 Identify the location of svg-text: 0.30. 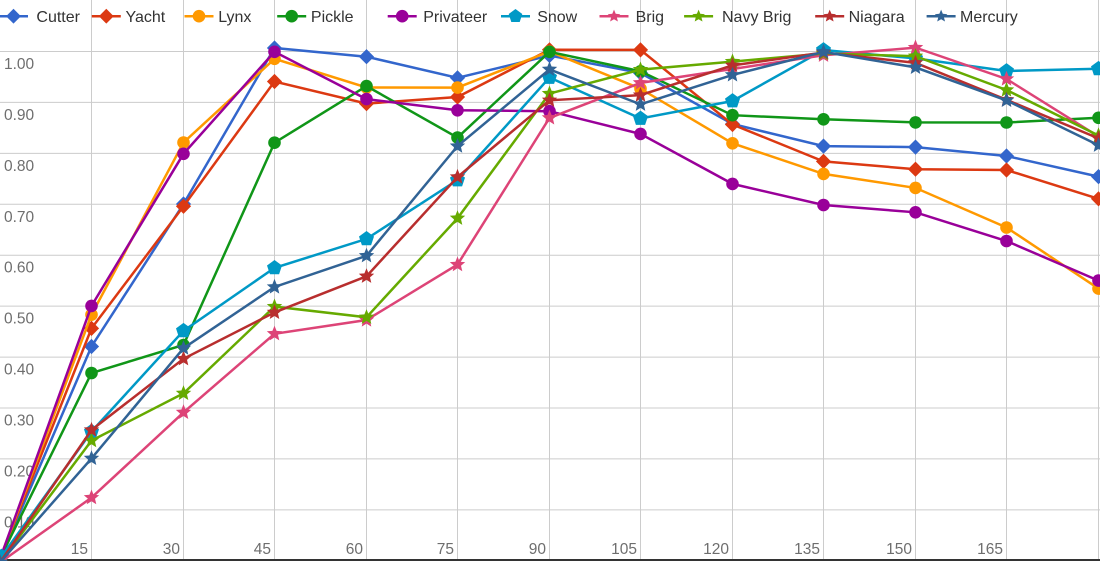
(19, 421).